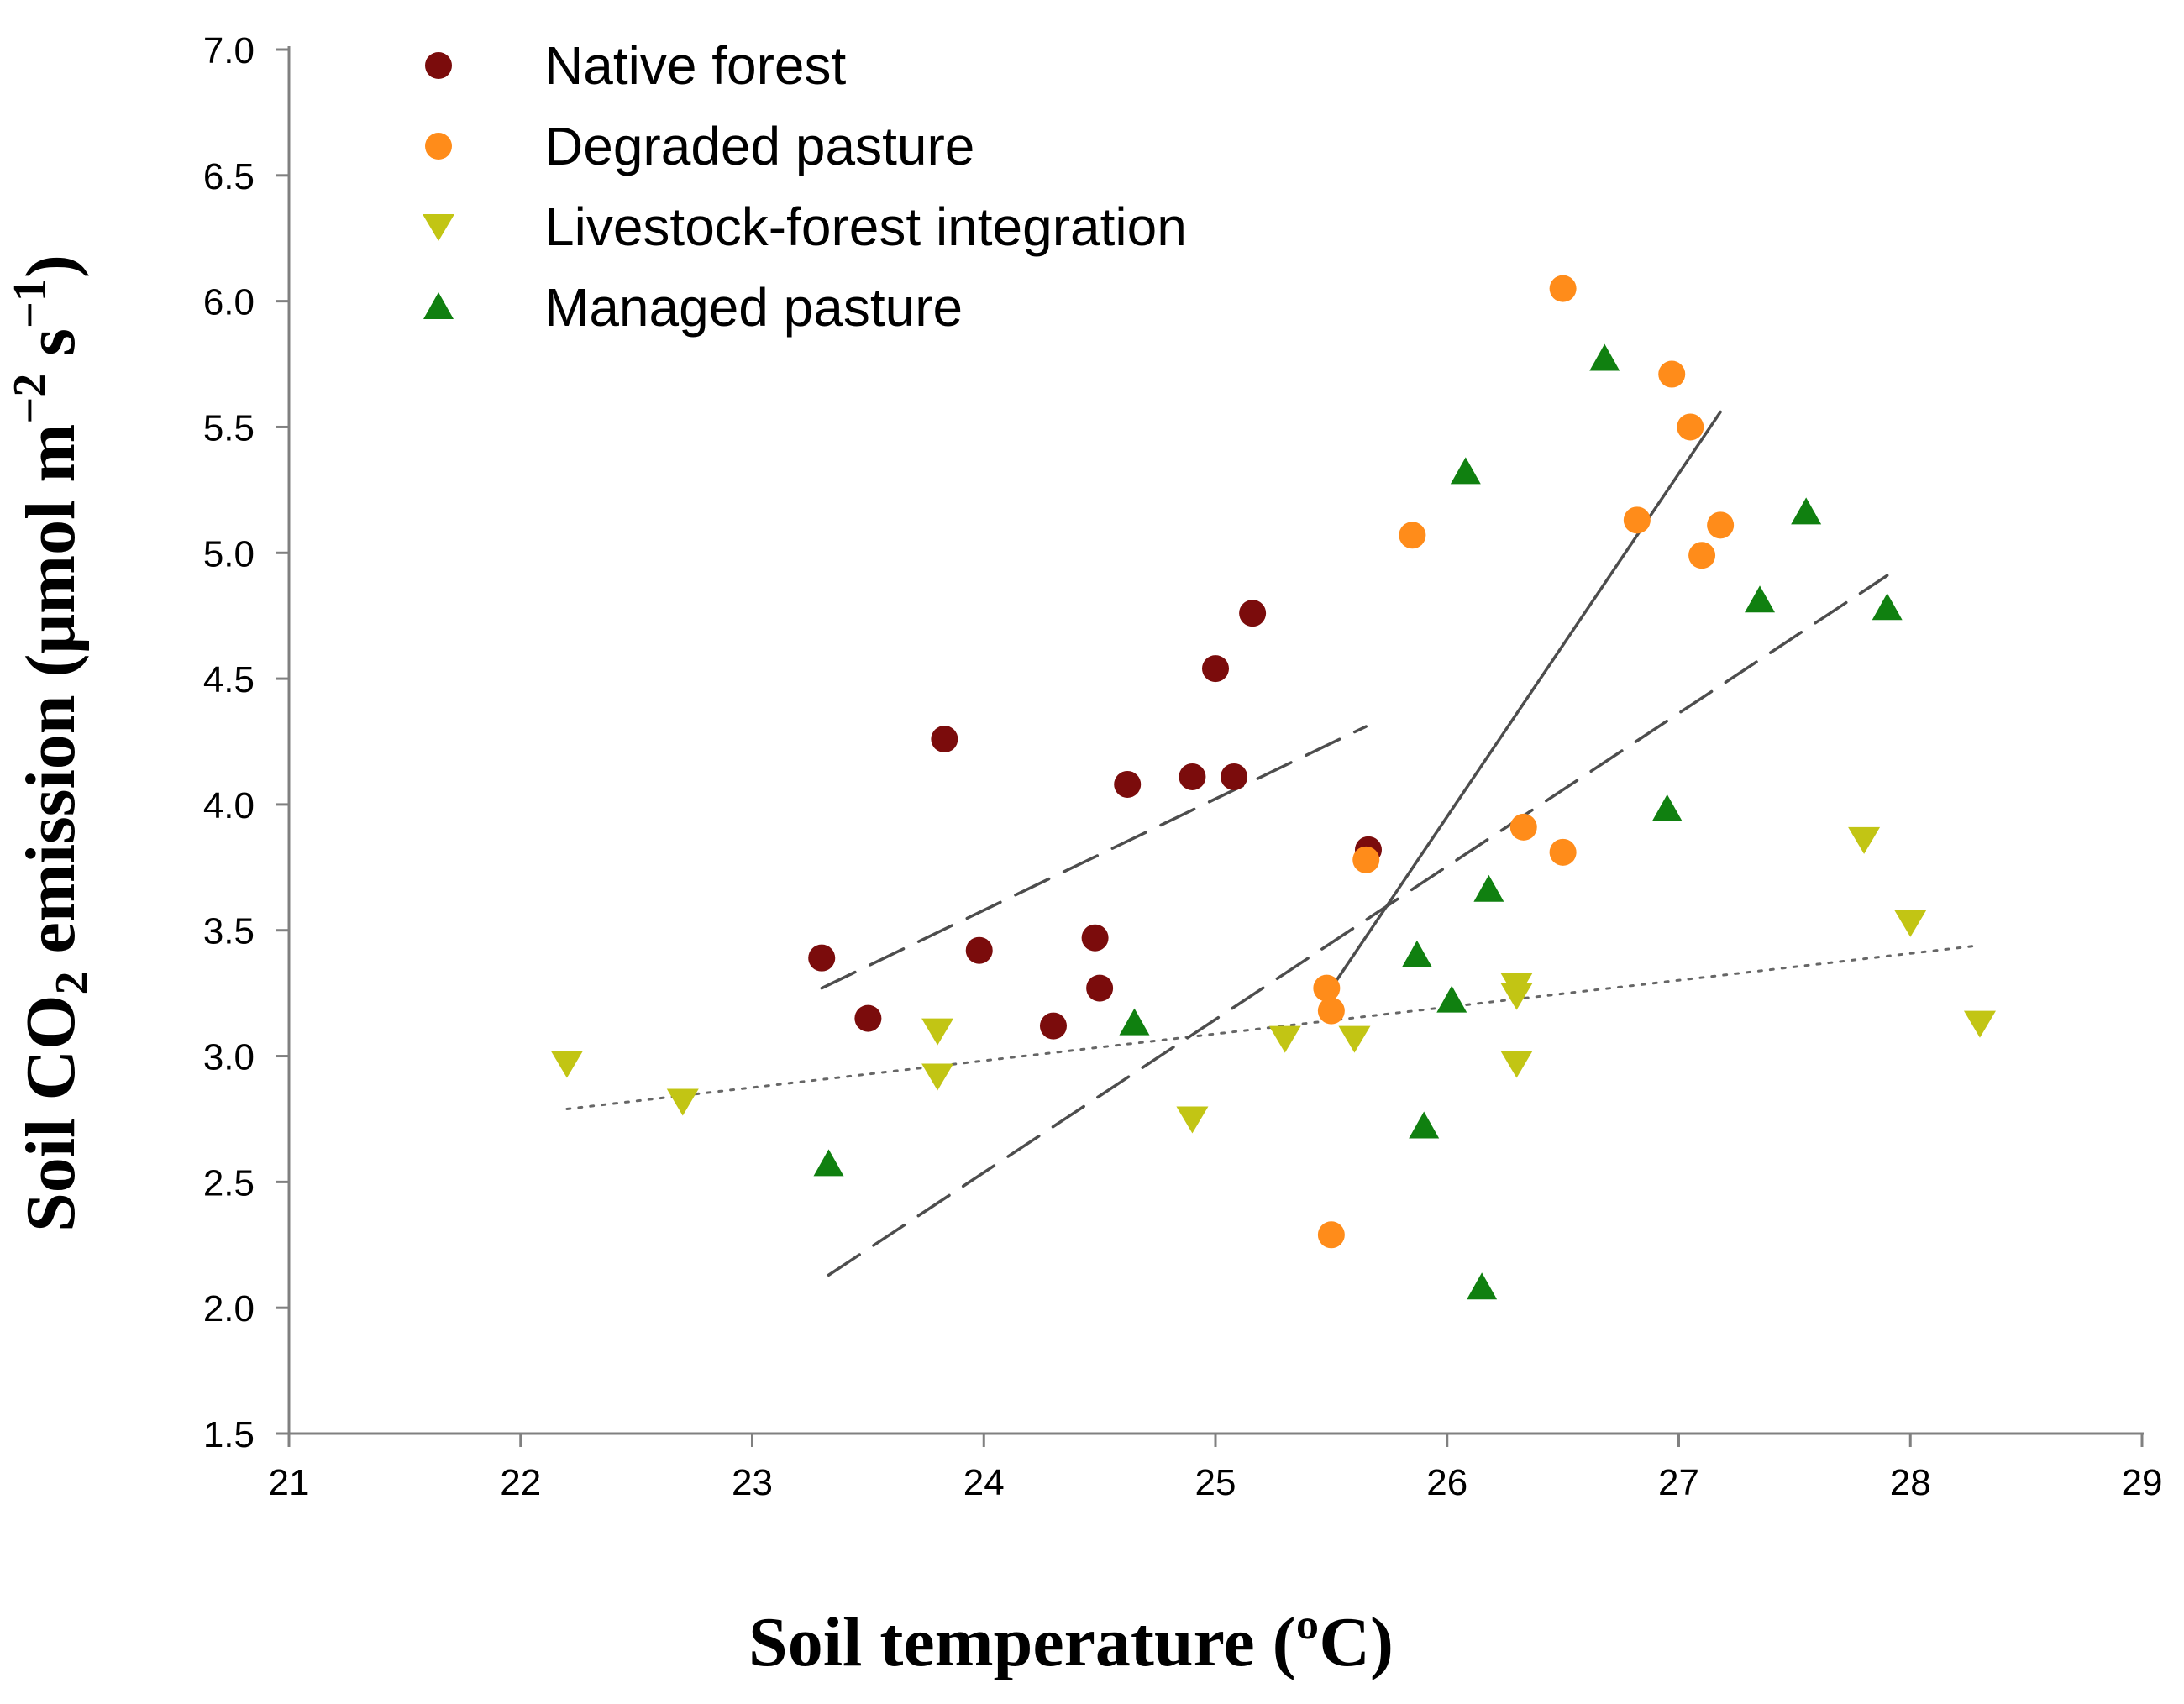 Image resolution: width=2184 pixels, height=1704 pixels. I want to click on y-tick-label: 6.0, so click(229, 302).